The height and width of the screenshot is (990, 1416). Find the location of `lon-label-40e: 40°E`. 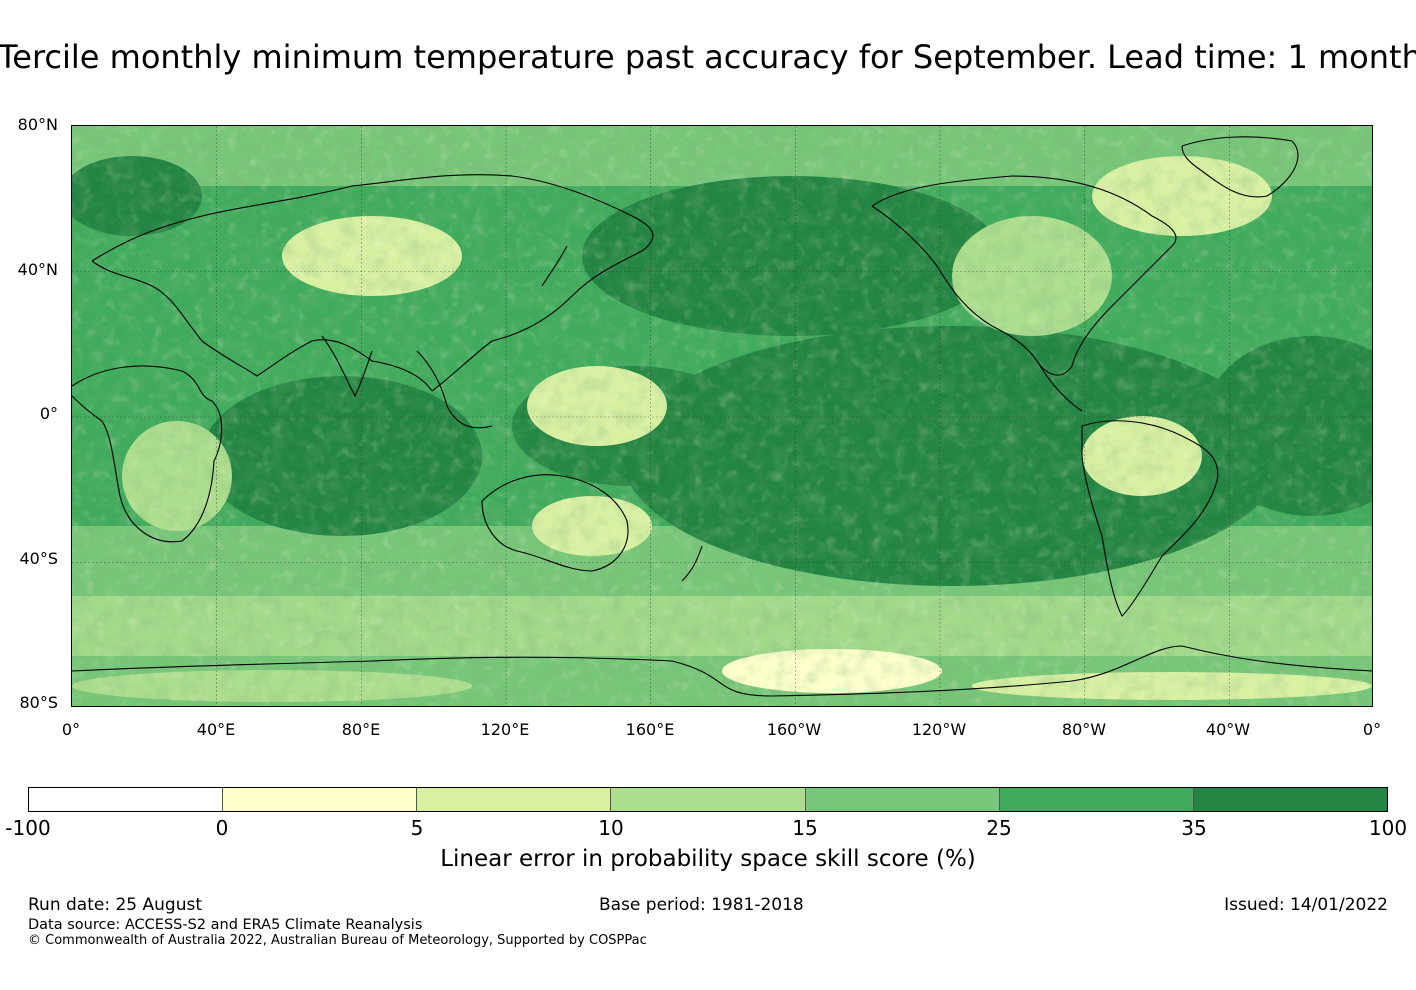

lon-label-40e: 40°E is located at coordinates (216, 729).